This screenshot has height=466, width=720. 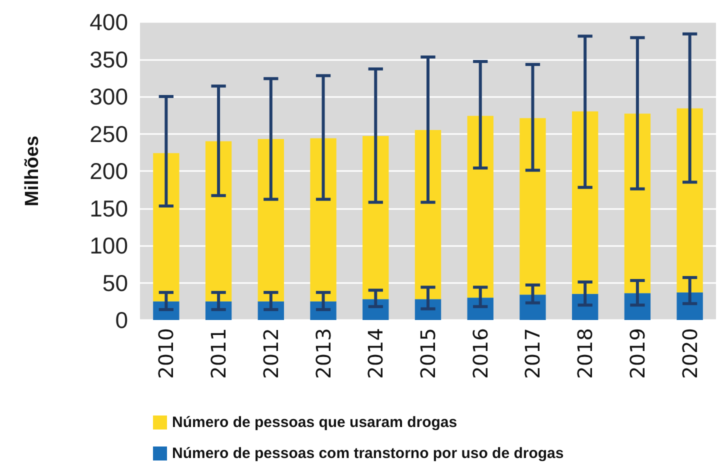 What do you see at coordinates (218, 353) in the screenshot?
I see `x-tick-label: 2011` at bounding box center [218, 353].